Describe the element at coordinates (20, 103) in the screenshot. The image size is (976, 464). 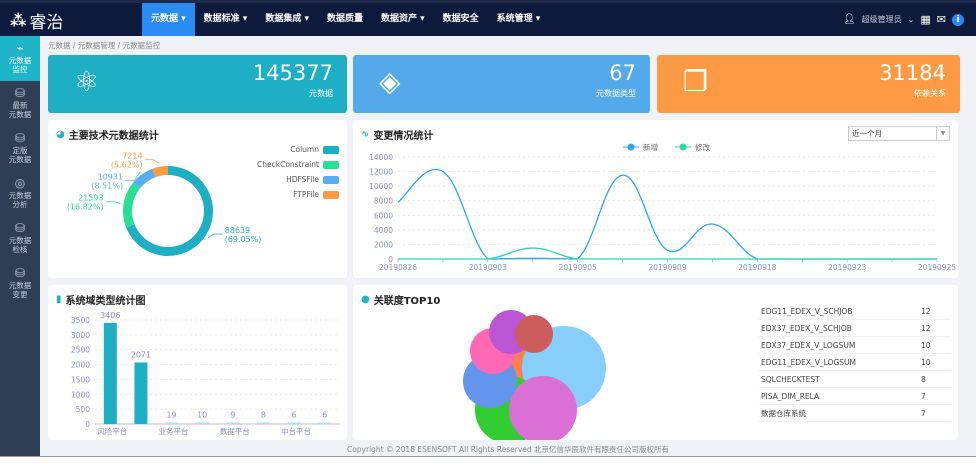
I see `sidebar-item-latest: ⛁ 最新 元数据` at that location.